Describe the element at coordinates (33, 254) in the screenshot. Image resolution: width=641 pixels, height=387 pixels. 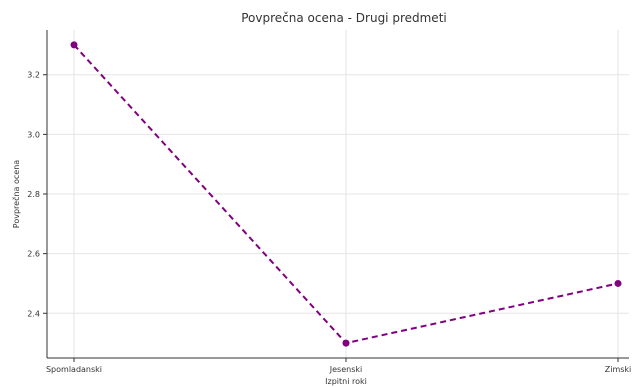
I see `y-tick-label: 2.6` at that location.